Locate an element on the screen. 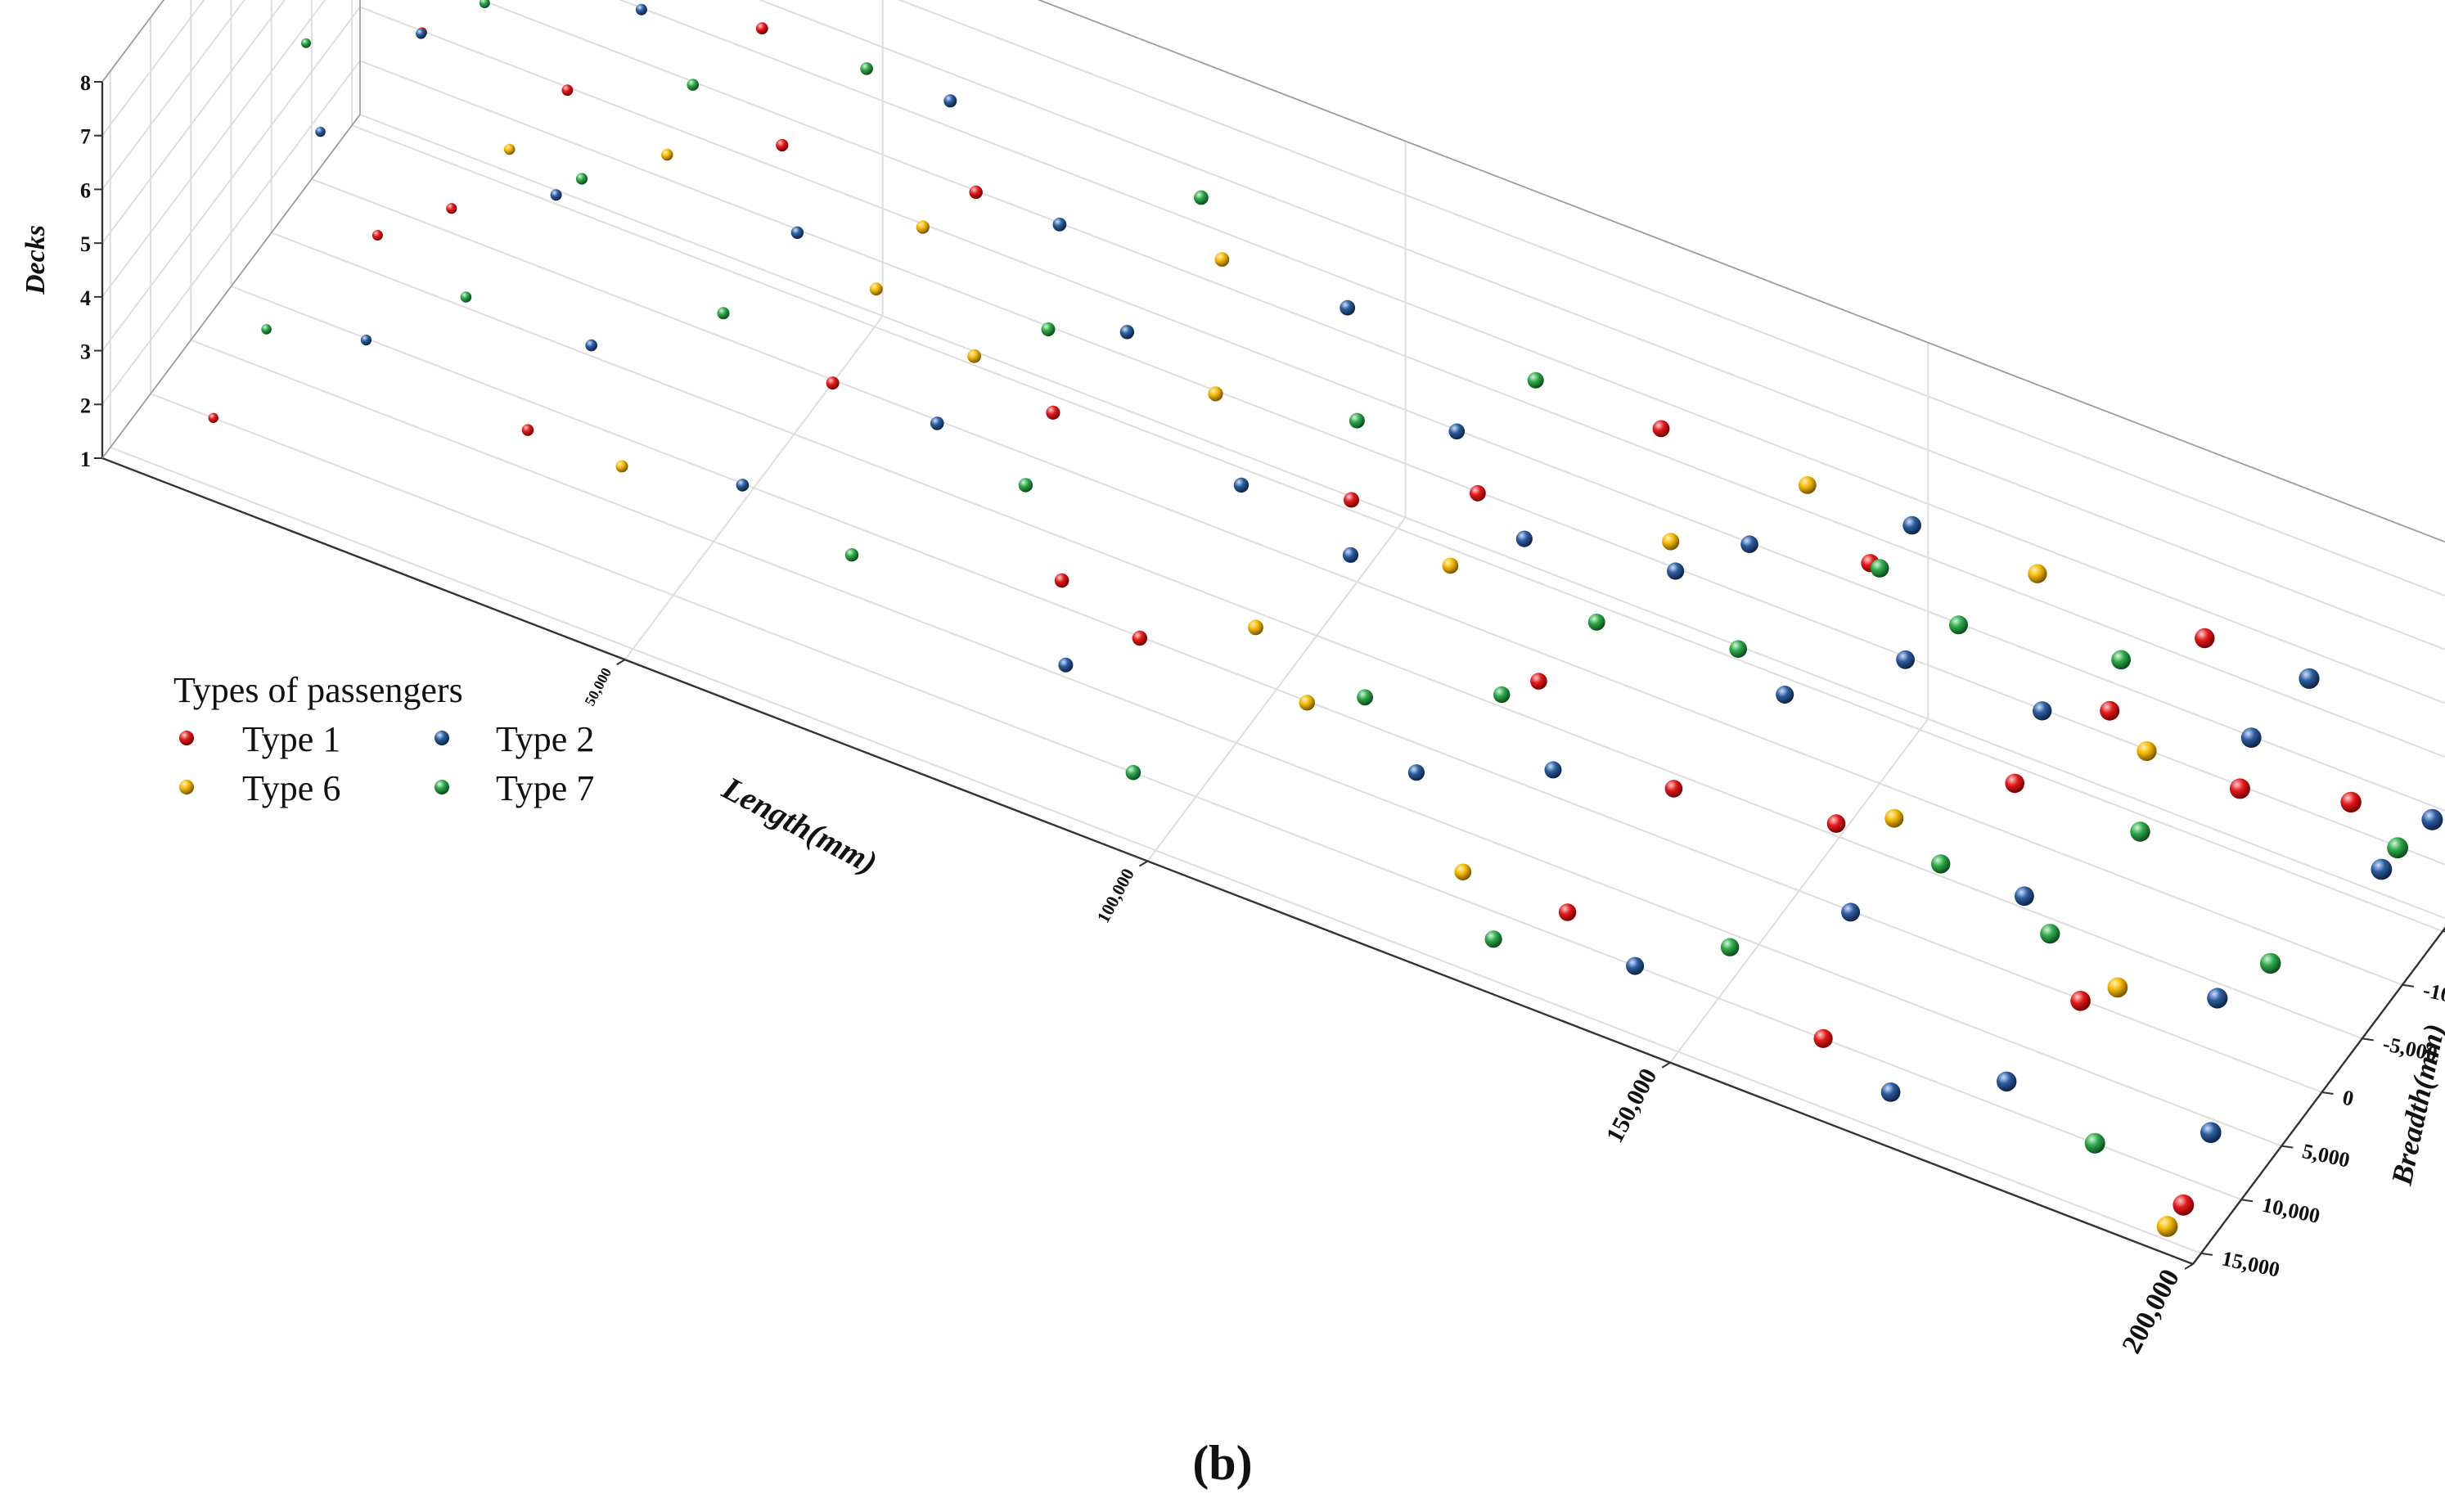 Image resolution: width=2445 pixels, height=1512 pixels. legend-label-type6: Type 6 is located at coordinates (291, 788).